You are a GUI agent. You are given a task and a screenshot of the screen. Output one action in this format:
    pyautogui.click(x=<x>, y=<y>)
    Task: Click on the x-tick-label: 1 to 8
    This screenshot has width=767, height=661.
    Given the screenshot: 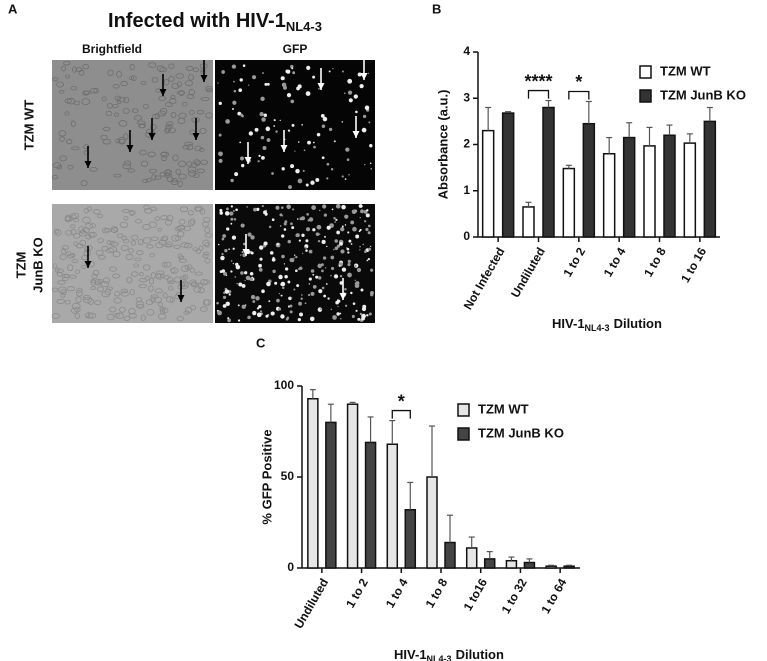 What is the action you would take?
    pyautogui.click(x=655, y=262)
    